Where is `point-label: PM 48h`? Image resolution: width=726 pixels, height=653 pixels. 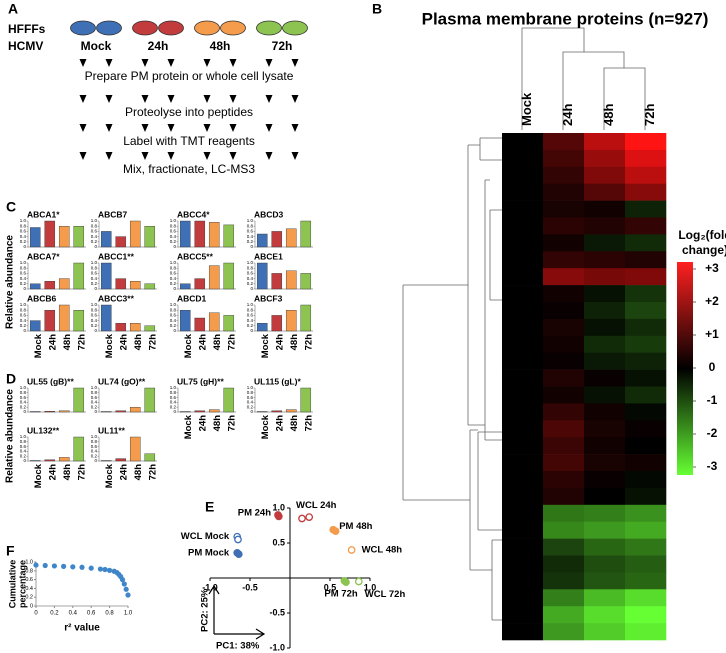 point-label: PM 48h is located at coordinates (355, 526).